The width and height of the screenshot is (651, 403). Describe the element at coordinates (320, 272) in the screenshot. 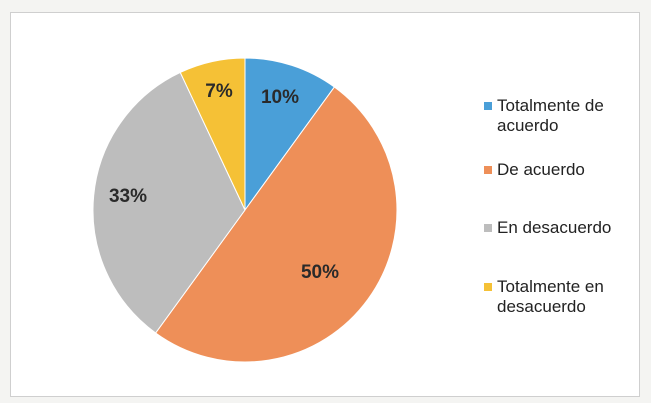

I see `data-label-de-acuerdo: 50%` at that location.